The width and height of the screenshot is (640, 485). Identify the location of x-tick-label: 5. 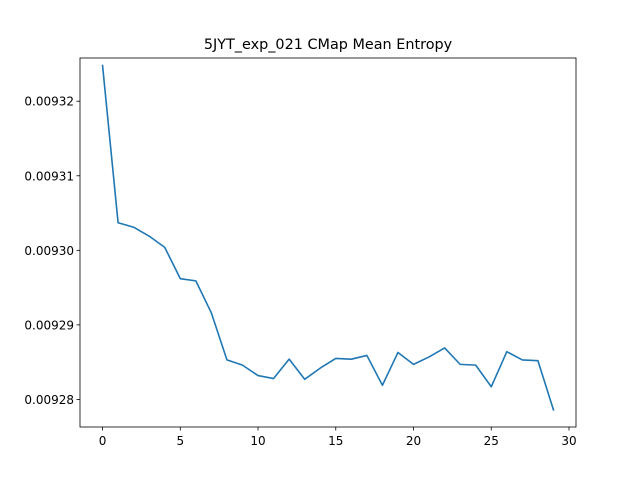
(180, 441).